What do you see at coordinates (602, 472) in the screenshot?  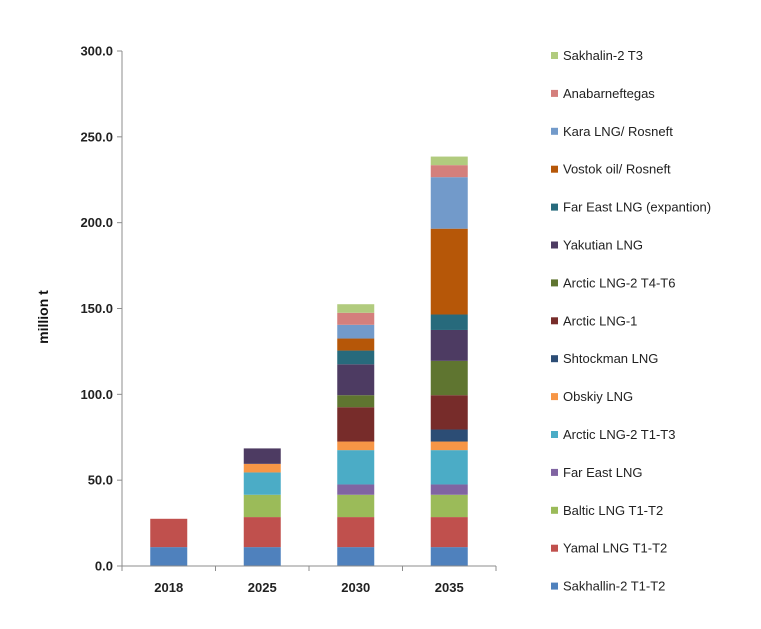 I see `legend-label: Far East LNG` at bounding box center [602, 472].